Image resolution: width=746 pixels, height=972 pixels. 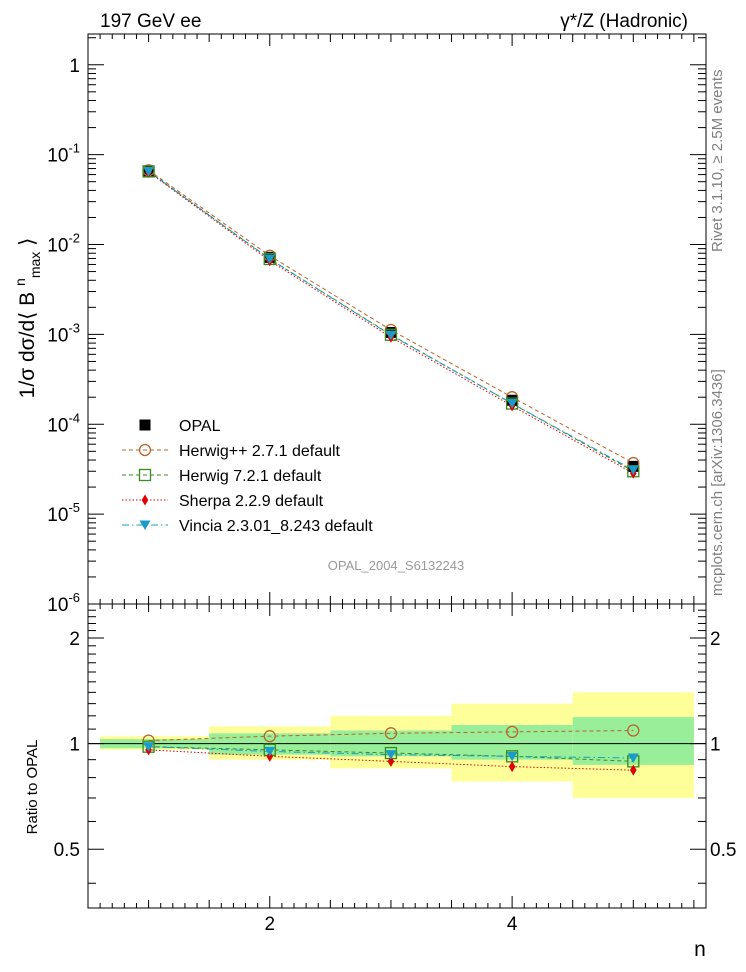 What do you see at coordinates (63, 333) in the screenshot?
I see `y-tick-label: 10⁻³` at bounding box center [63, 333].